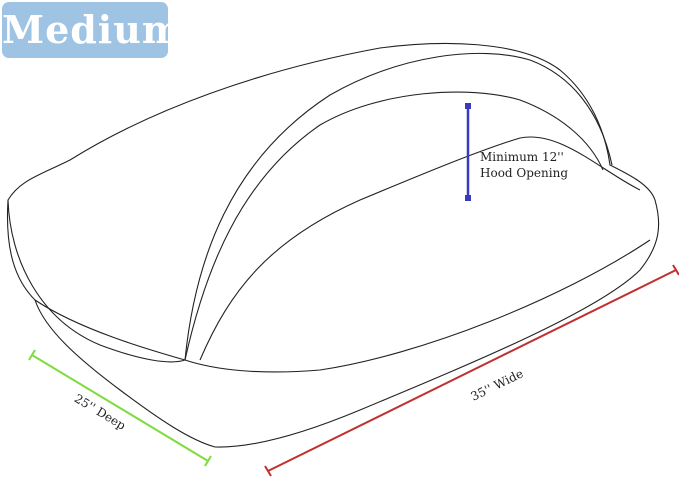  I want to click on depth-label: 25'' Deep, so click(100, 412).